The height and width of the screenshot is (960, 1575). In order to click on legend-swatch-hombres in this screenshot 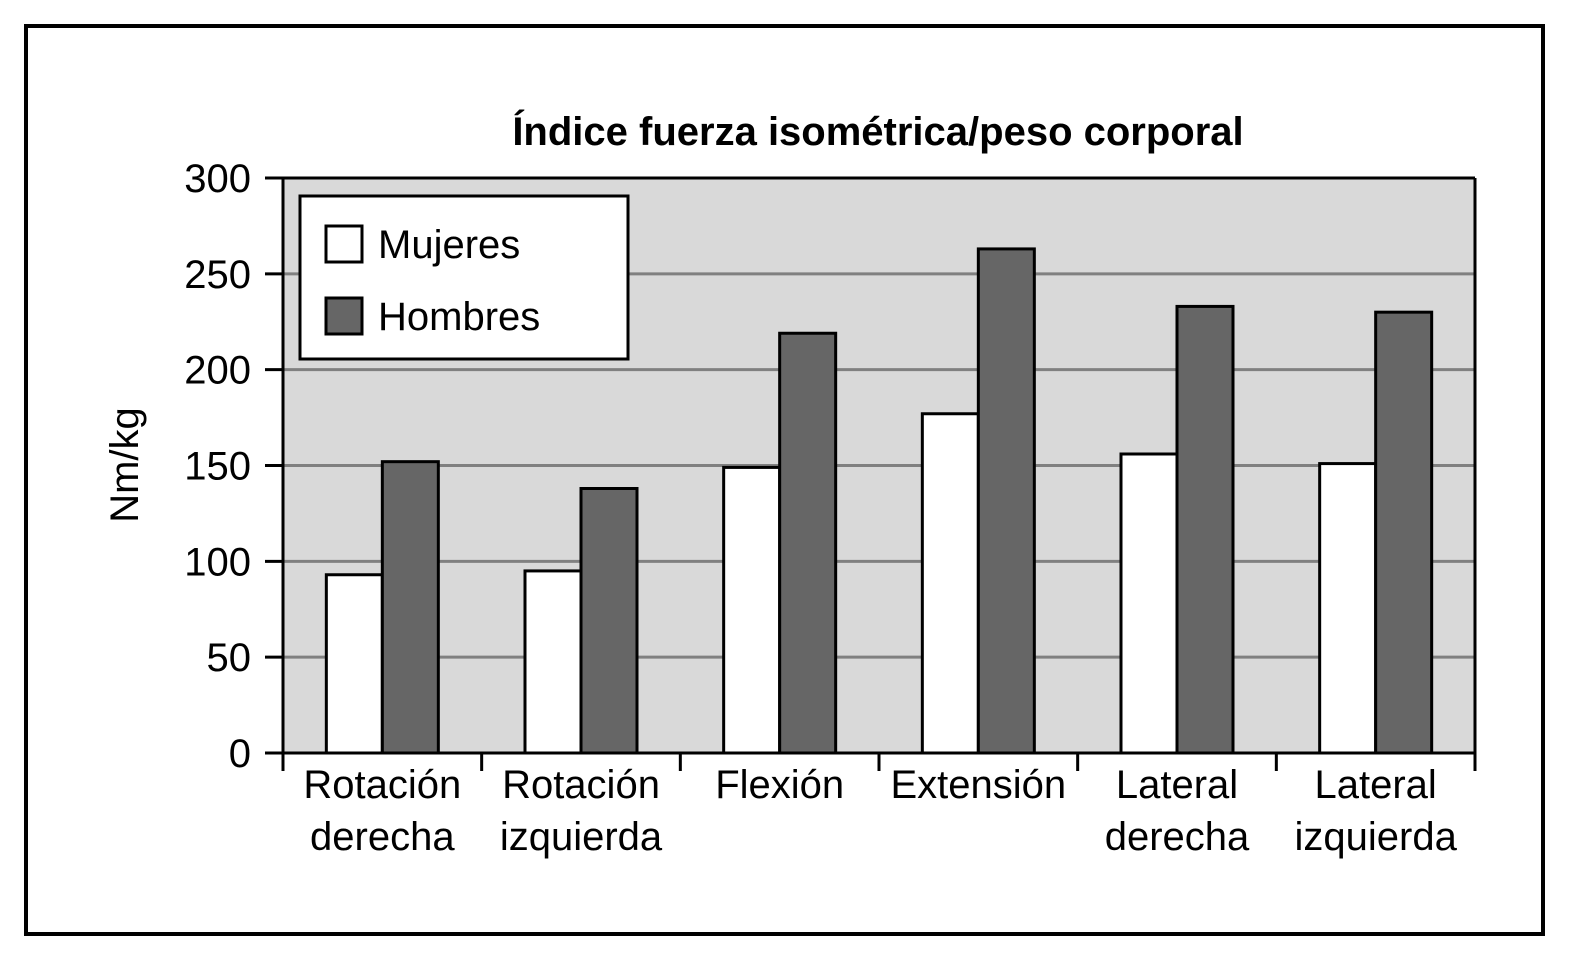, I will do `click(344, 316)`.